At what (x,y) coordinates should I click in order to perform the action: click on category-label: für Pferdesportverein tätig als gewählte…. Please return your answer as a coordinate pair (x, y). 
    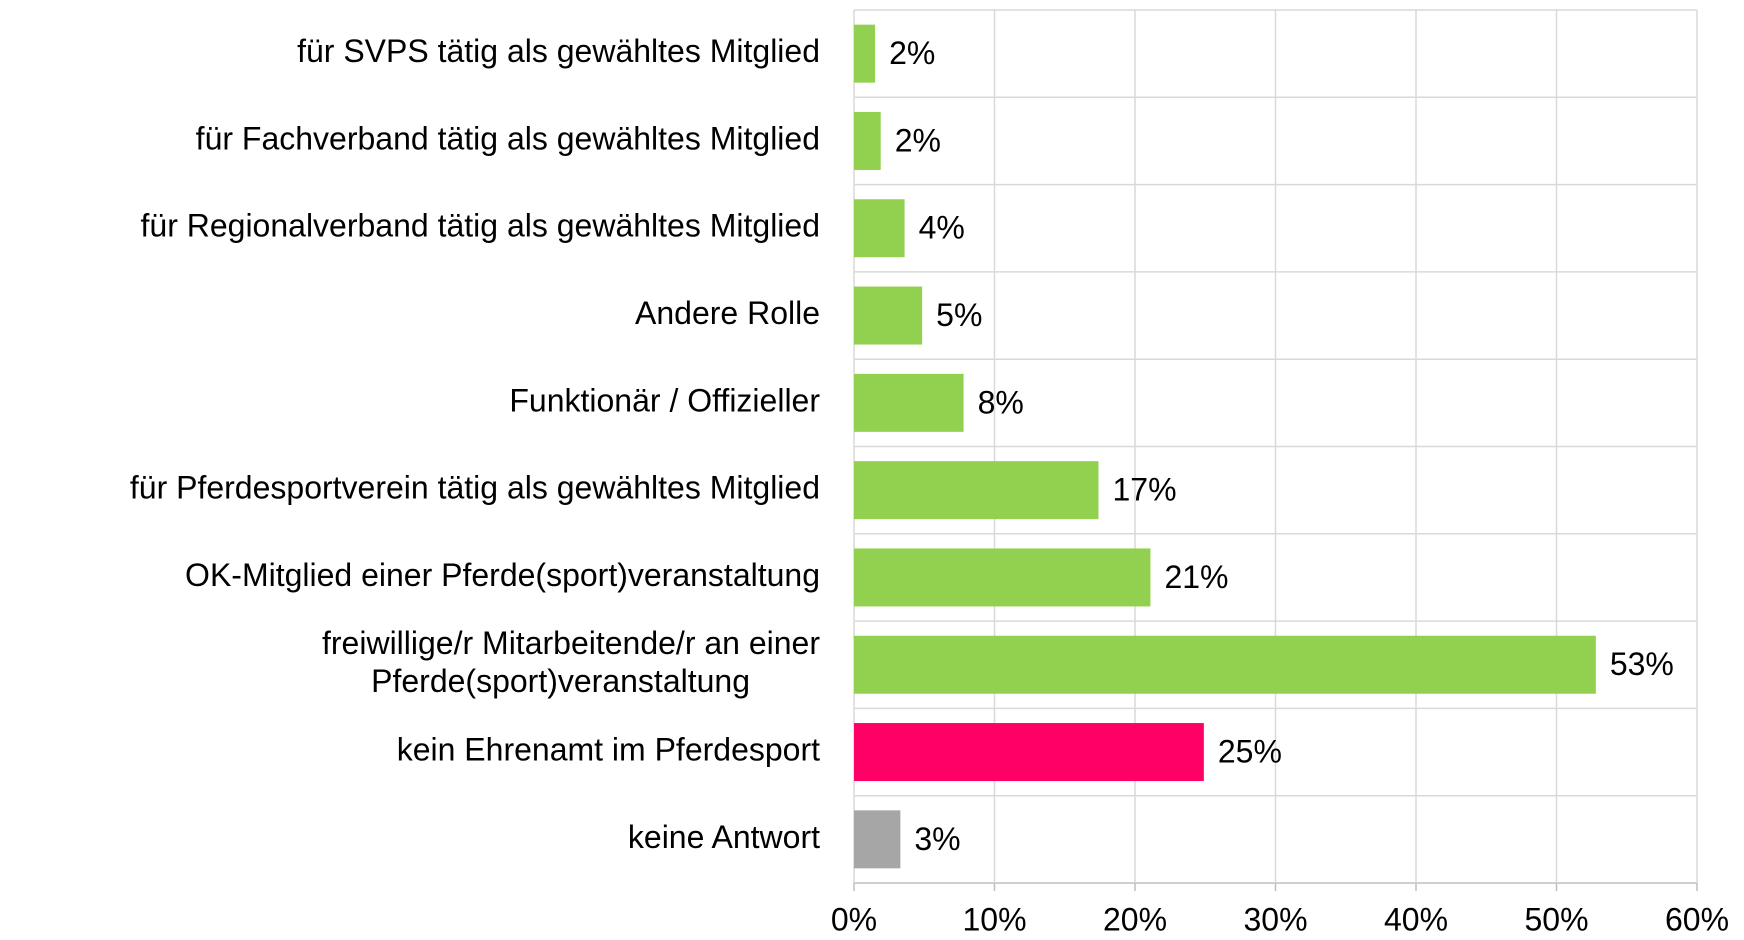
    Looking at the image, I should click on (475, 488).